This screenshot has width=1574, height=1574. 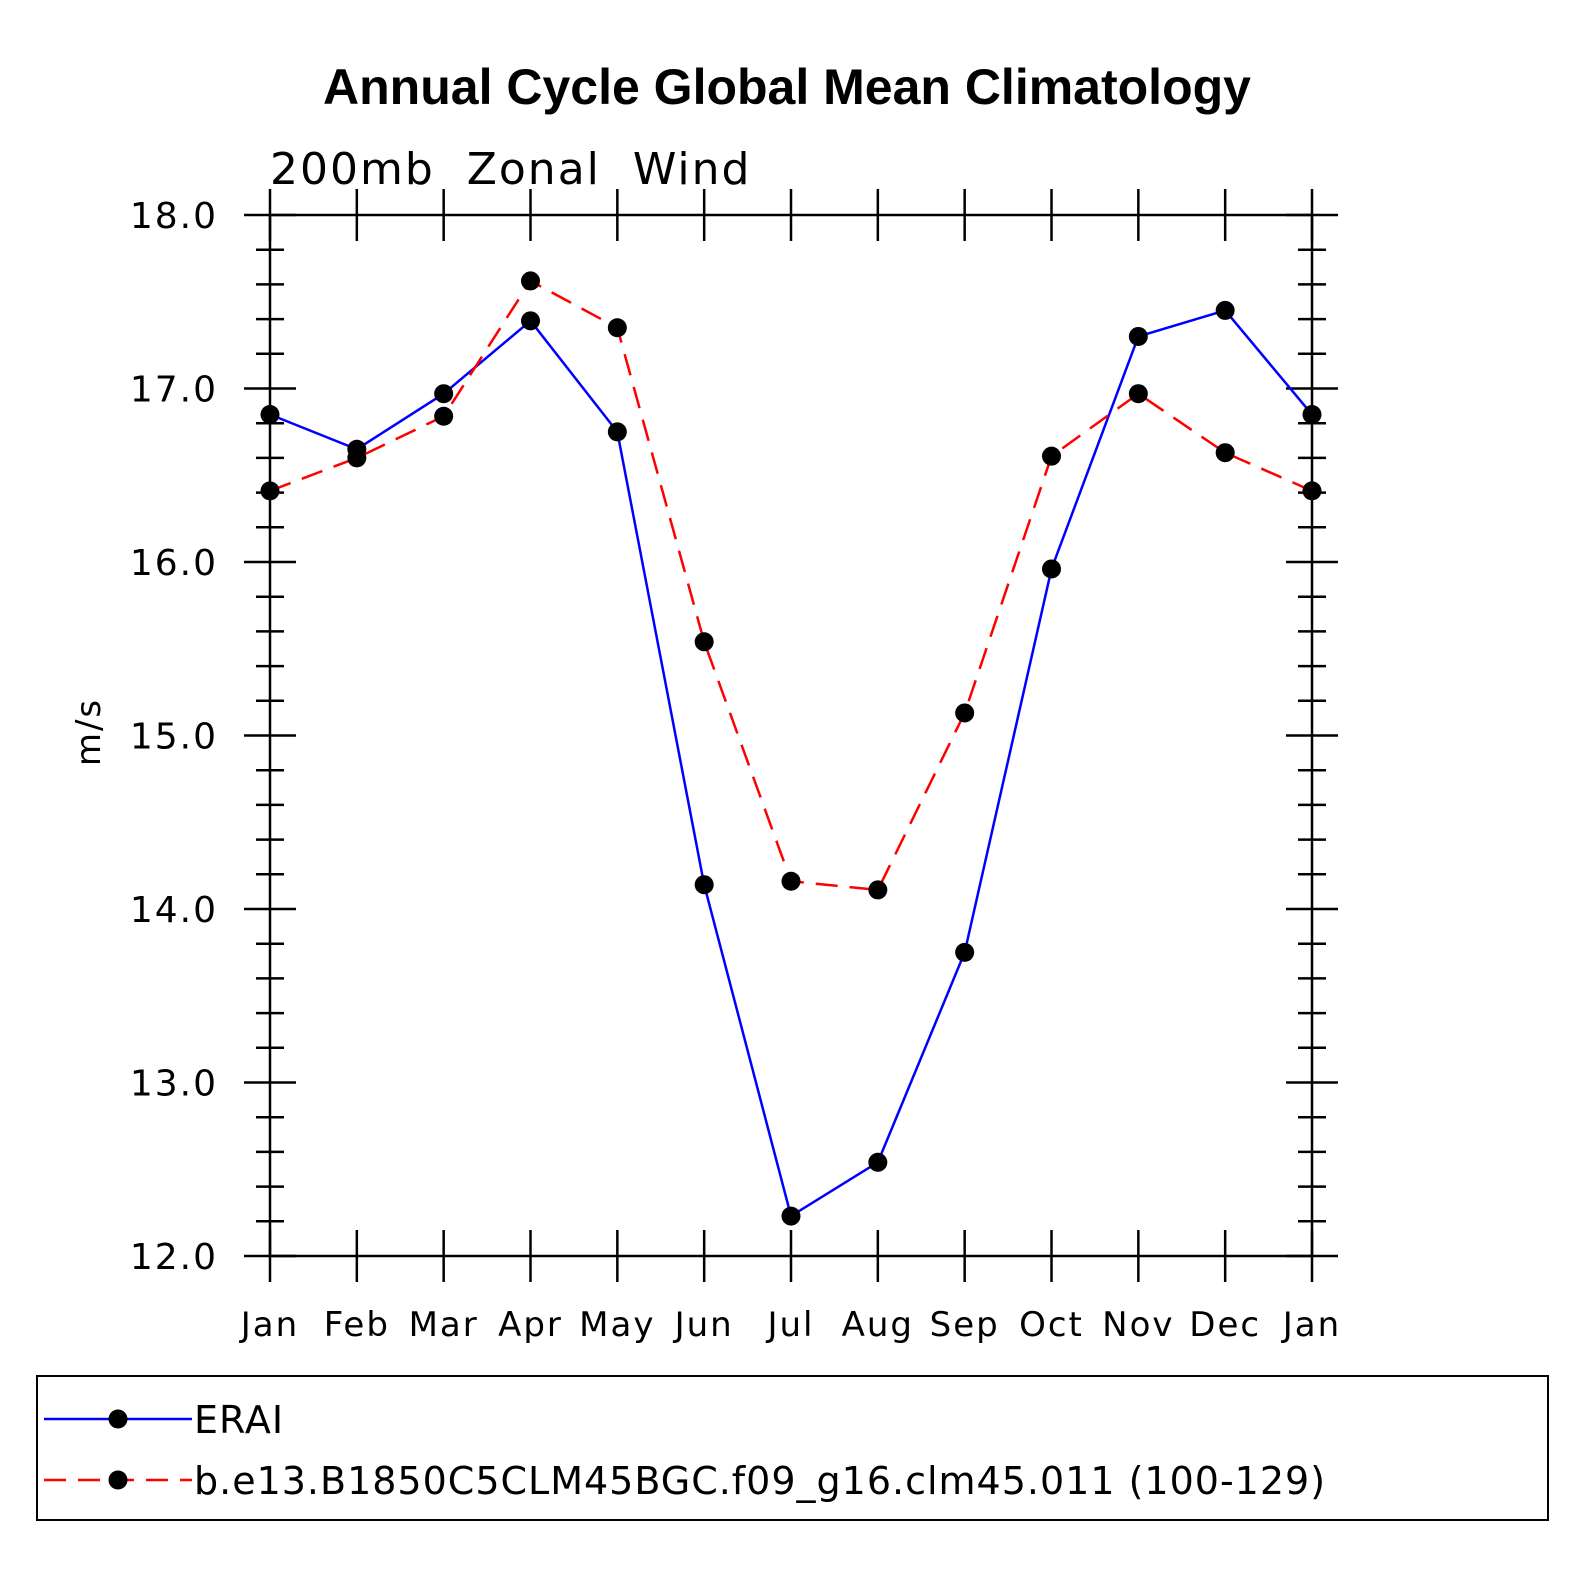 I want to click on x-tick-label: Jul, so click(x=789, y=1325).